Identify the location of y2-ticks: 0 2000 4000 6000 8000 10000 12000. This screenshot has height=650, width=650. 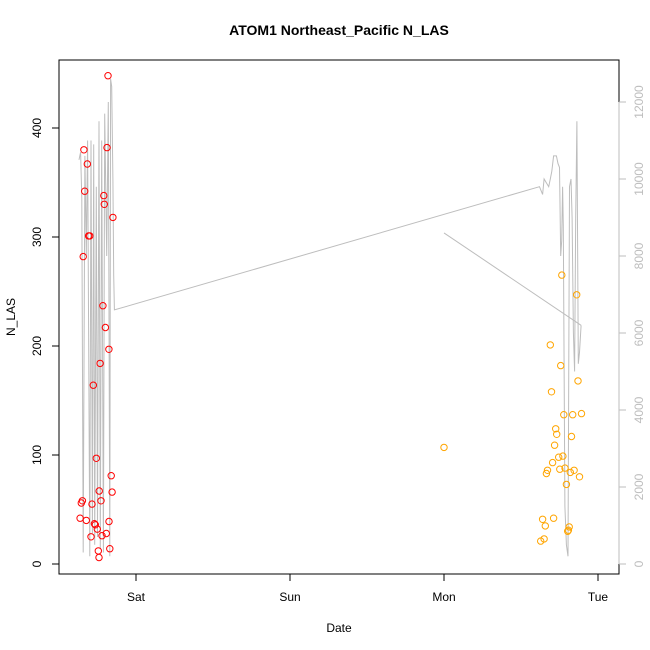
(632, 326).